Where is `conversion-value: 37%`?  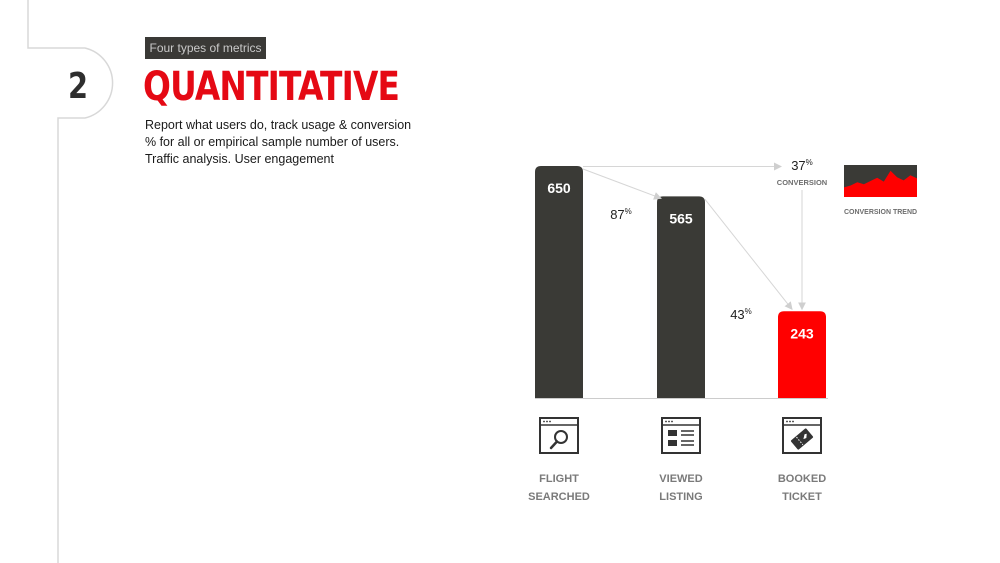
conversion-value: 37% is located at coordinates (802, 165).